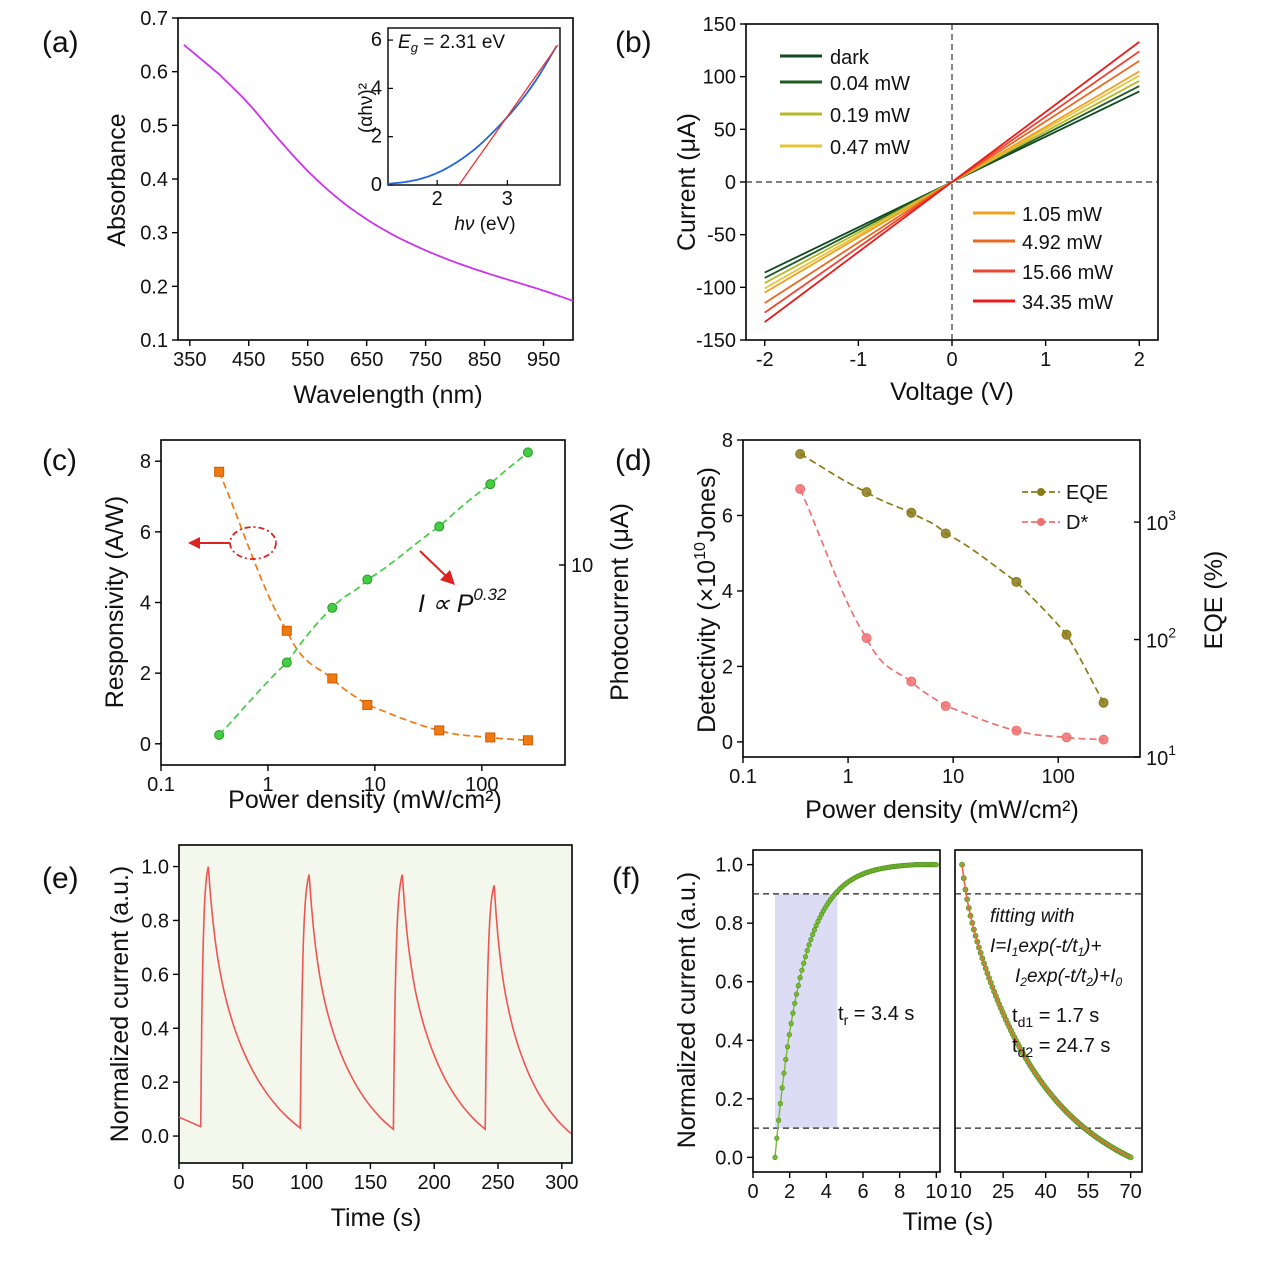 The height and width of the screenshot is (1270, 1268). Describe the element at coordinates (743, 777) in the screenshot. I see `d-xaxis-tick-label: 0.1` at that location.